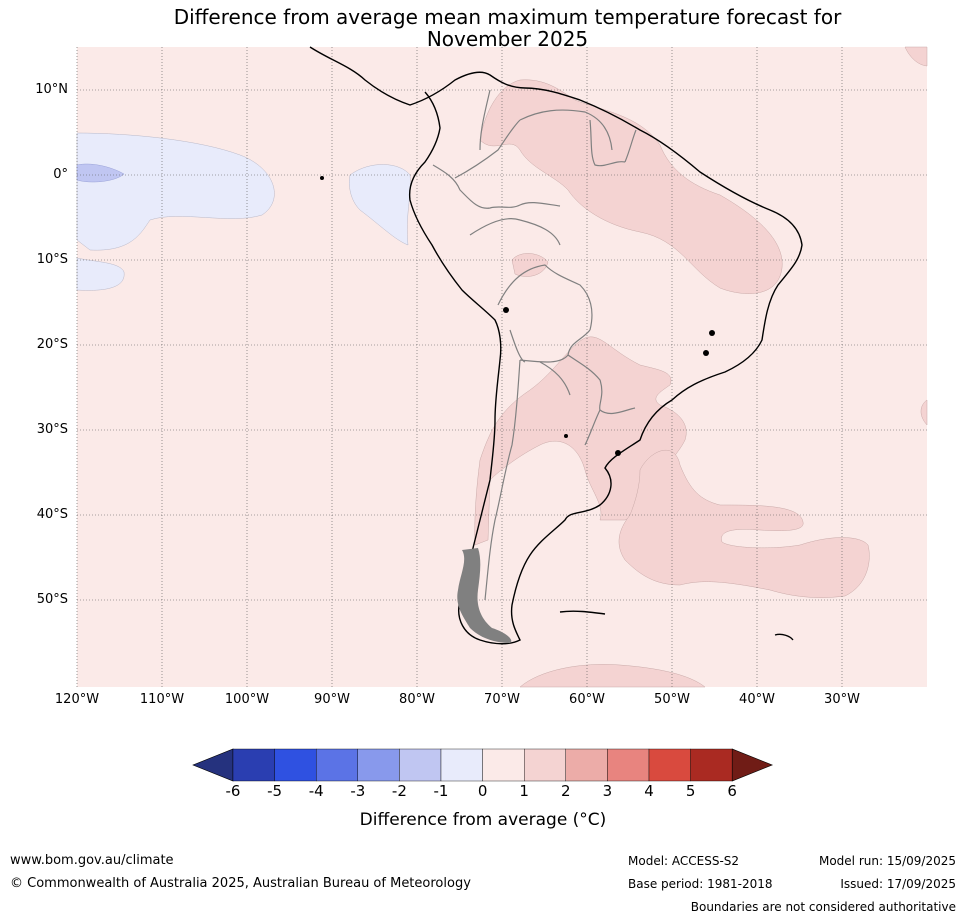  Describe the element at coordinates (484, 595) in the screenshot. I see `chilean-fjords` at that location.